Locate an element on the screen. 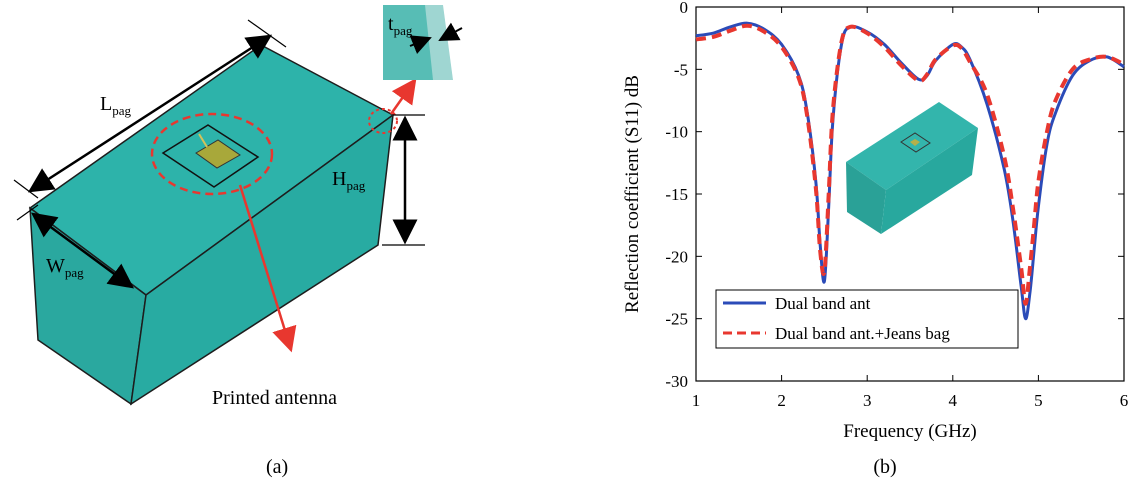  width-arrow is located at coordinates (82, 250).